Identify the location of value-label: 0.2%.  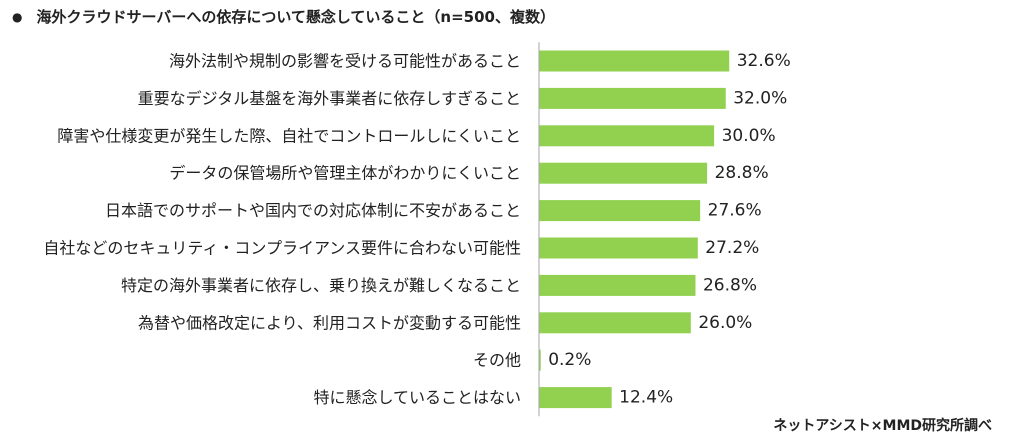
(569, 360).